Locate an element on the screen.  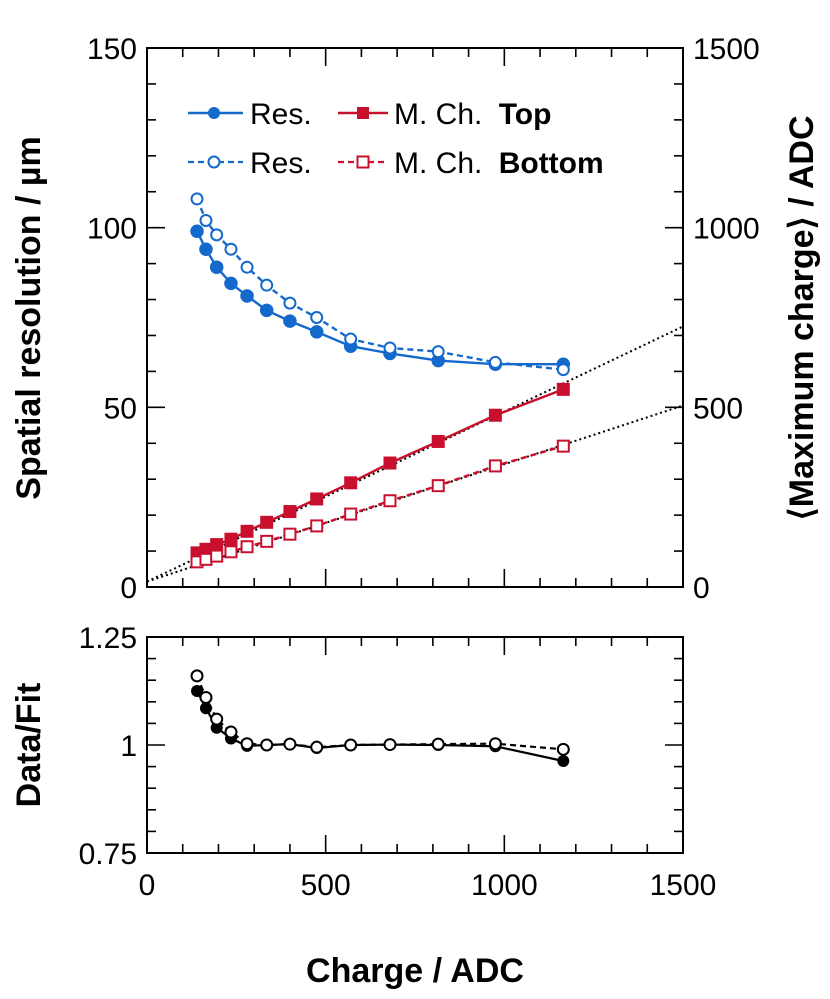
legend-mch-top-marker is located at coordinates (363, 113).